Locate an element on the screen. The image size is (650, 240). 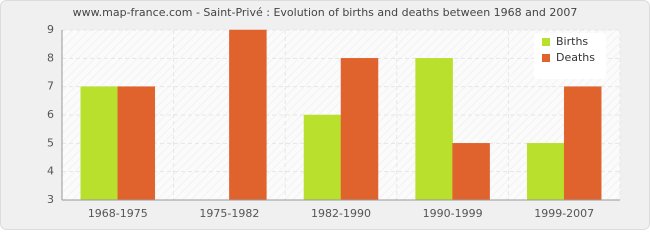
legend-box is located at coordinates (570, 56).